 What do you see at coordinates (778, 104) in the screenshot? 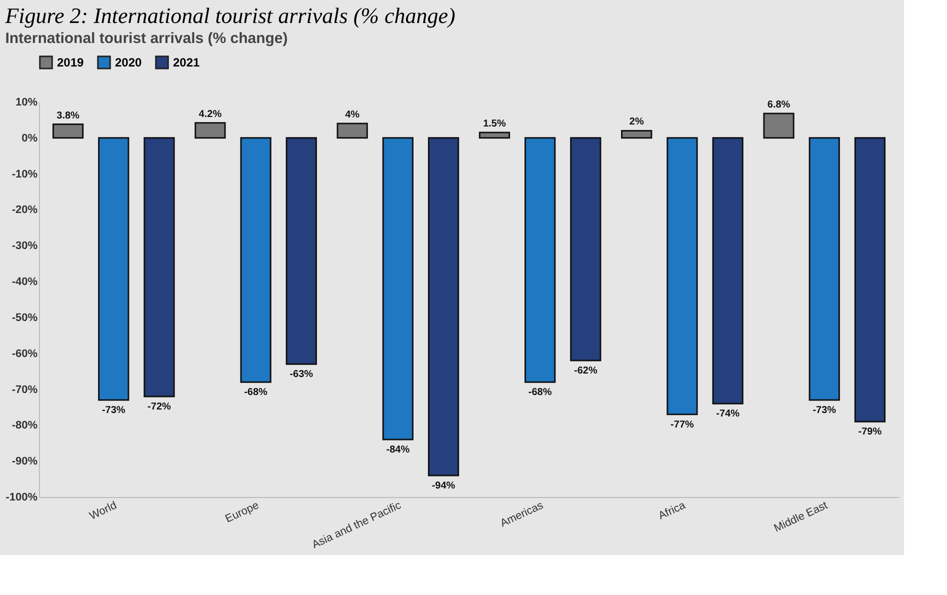
I see `data-label: 6.8%` at bounding box center [778, 104].